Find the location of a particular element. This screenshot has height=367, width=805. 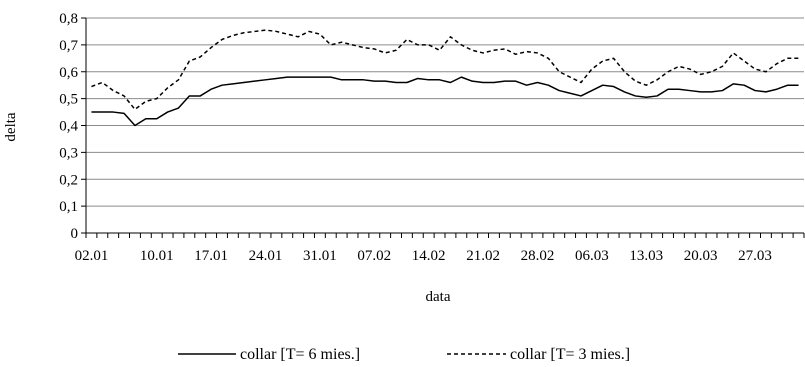

y-tick-labels: 0 0,1 0,2 0,3 0,4 0,5 0,6 0,7 0,8 is located at coordinates (68, 126).